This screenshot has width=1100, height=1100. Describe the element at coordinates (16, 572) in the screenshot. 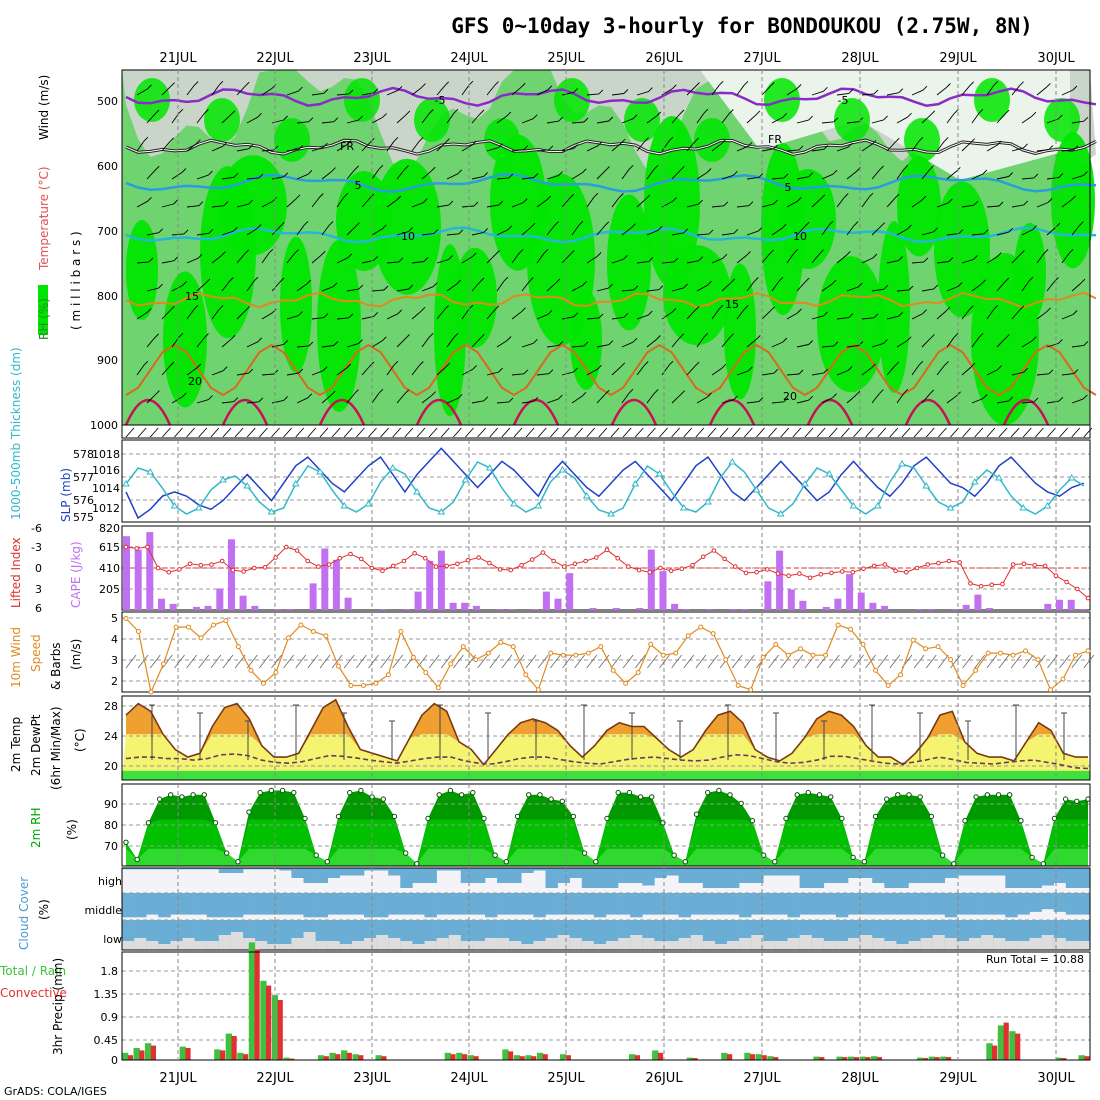

I see `cape-label-li: Lifted Index` at that location.